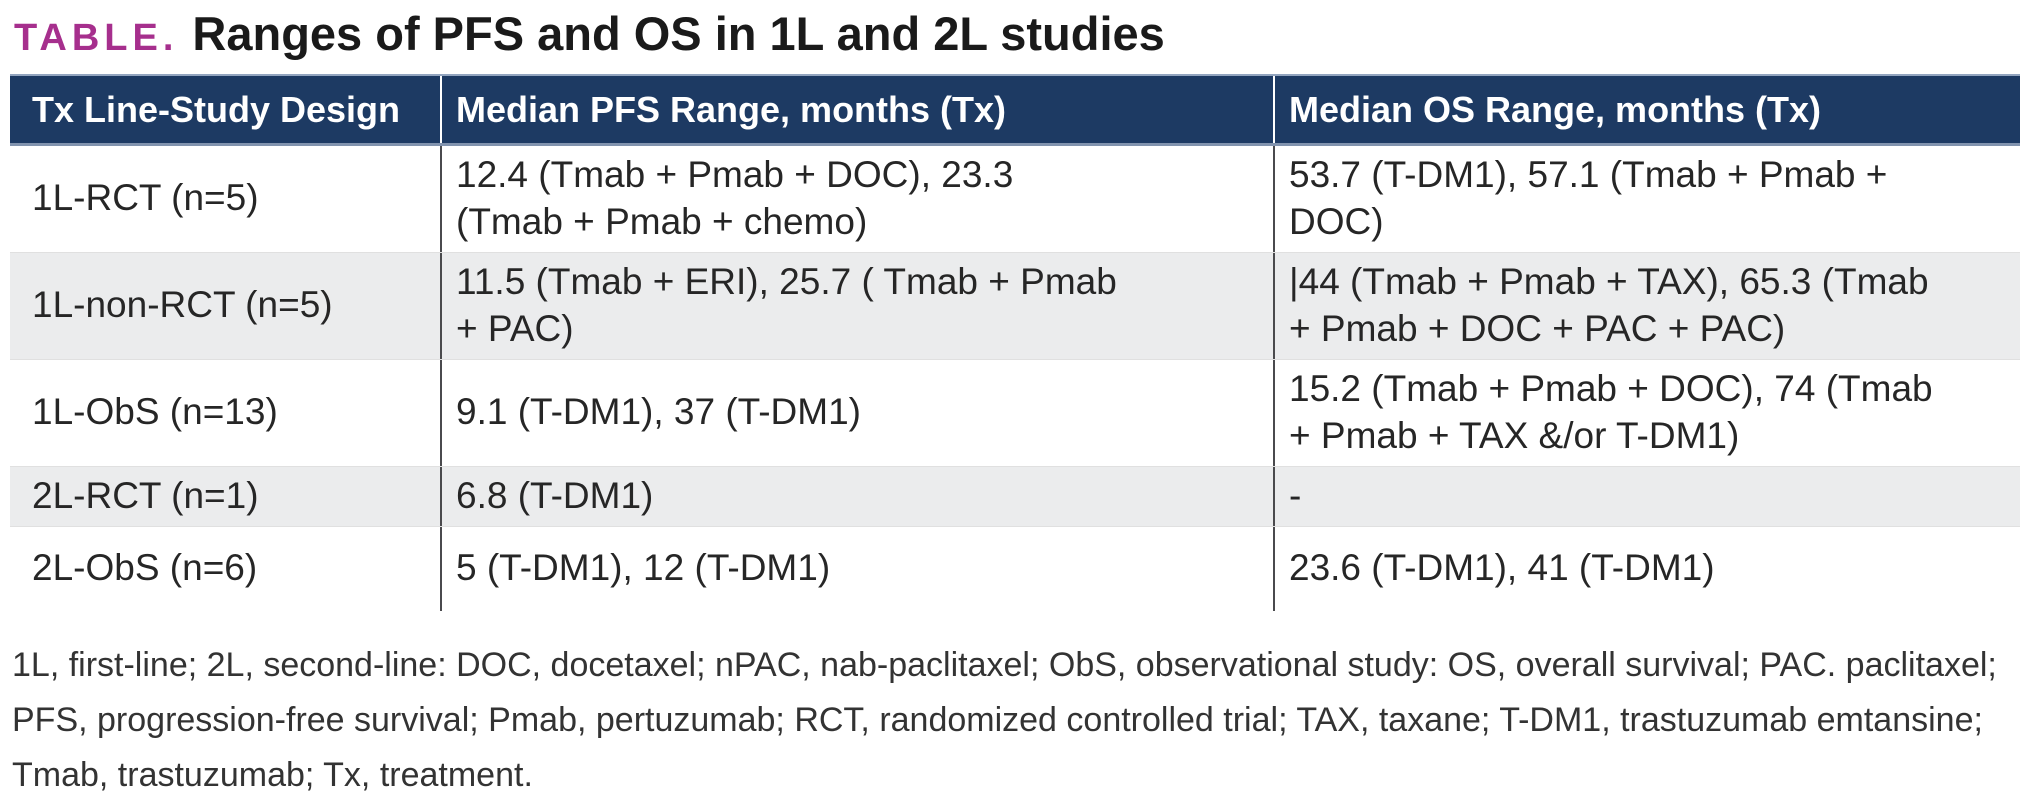 Image resolution: width=2038 pixels, height=803 pixels. What do you see at coordinates (182, 305) in the screenshot?
I see `cell-design-1l-non-rct: 1L-non-RCT (n=5)` at bounding box center [182, 305].